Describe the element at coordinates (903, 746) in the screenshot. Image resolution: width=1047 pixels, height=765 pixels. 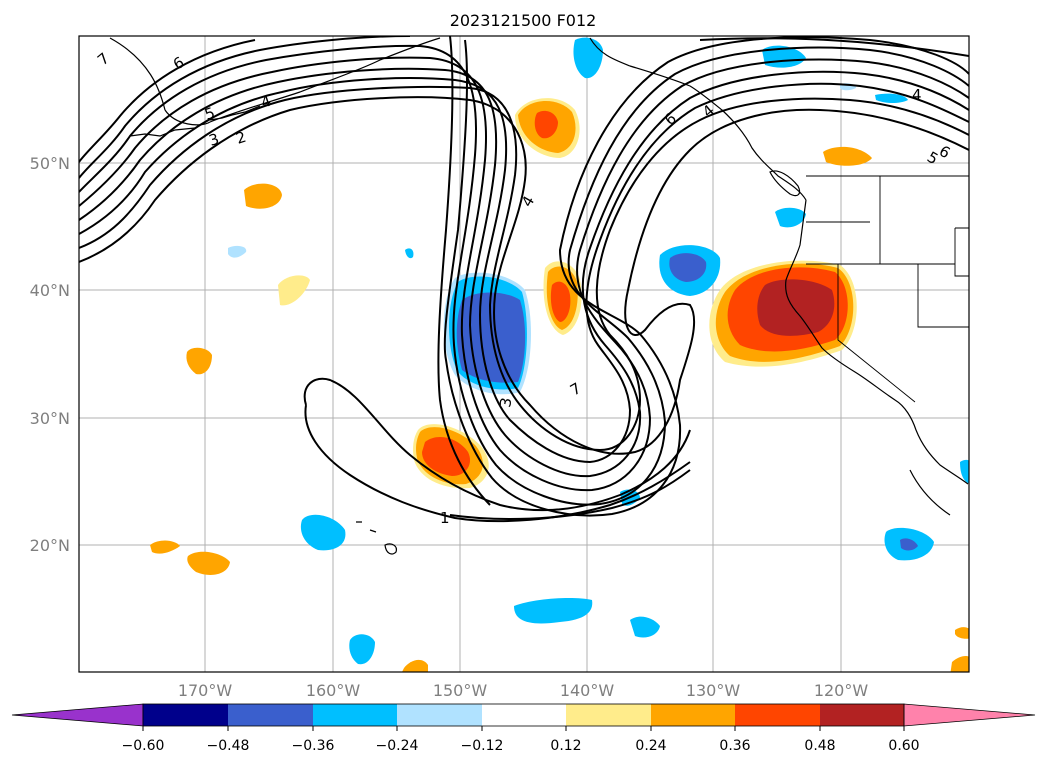
I see `colorbar-tick-label: 0.60` at that location.